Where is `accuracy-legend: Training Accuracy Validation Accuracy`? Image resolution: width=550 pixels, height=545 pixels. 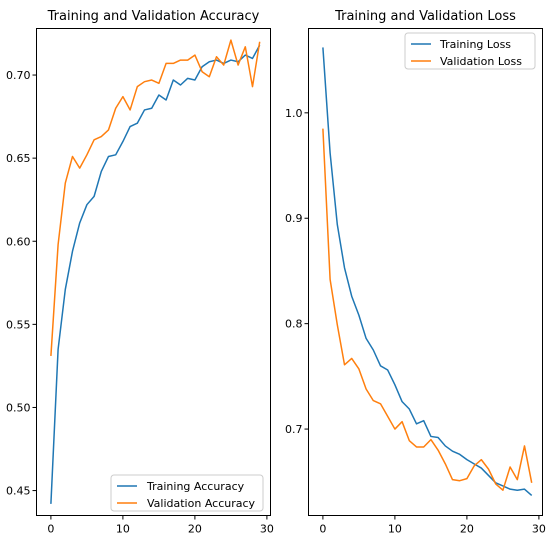 accuracy-legend: Training Accuracy Validation Accuracy is located at coordinates (187, 493).